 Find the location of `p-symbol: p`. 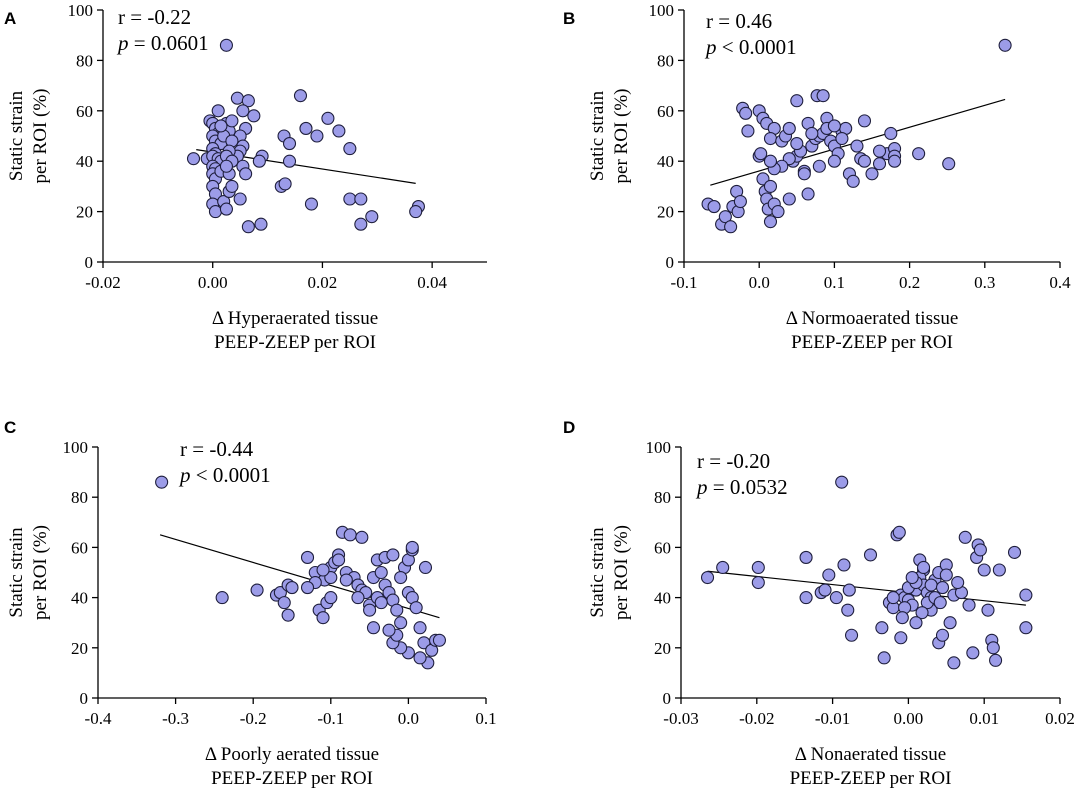

p-symbol: p is located at coordinates (184, 475).